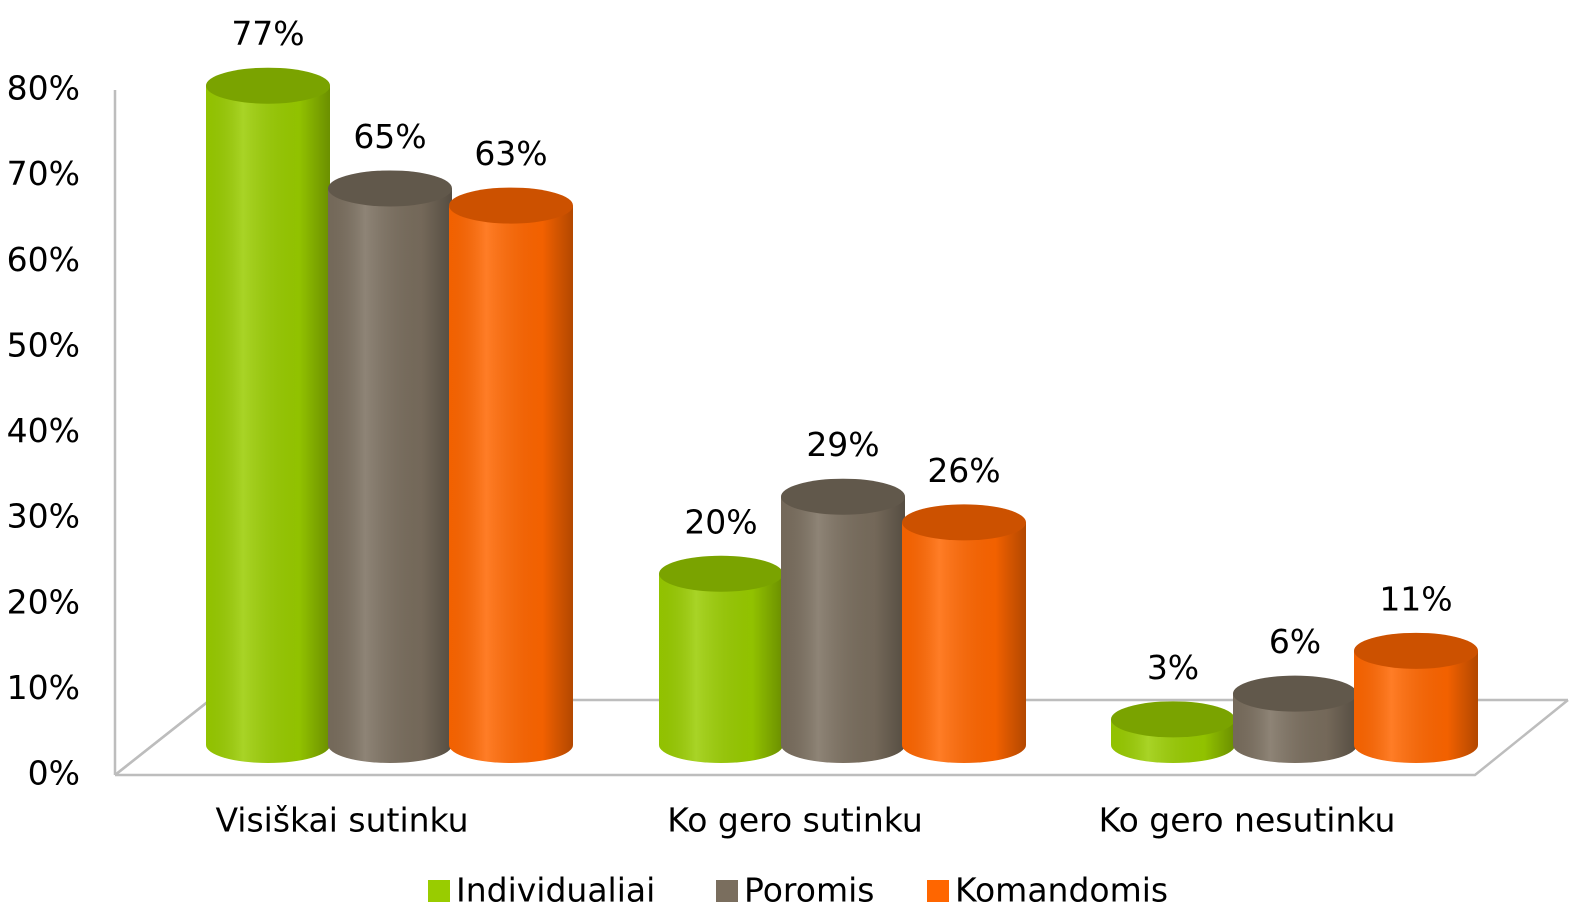 The image size is (1588, 923). What do you see at coordinates (795, 820) in the screenshot?
I see `x-tick-label: Ko gero sutinku` at bounding box center [795, 820].